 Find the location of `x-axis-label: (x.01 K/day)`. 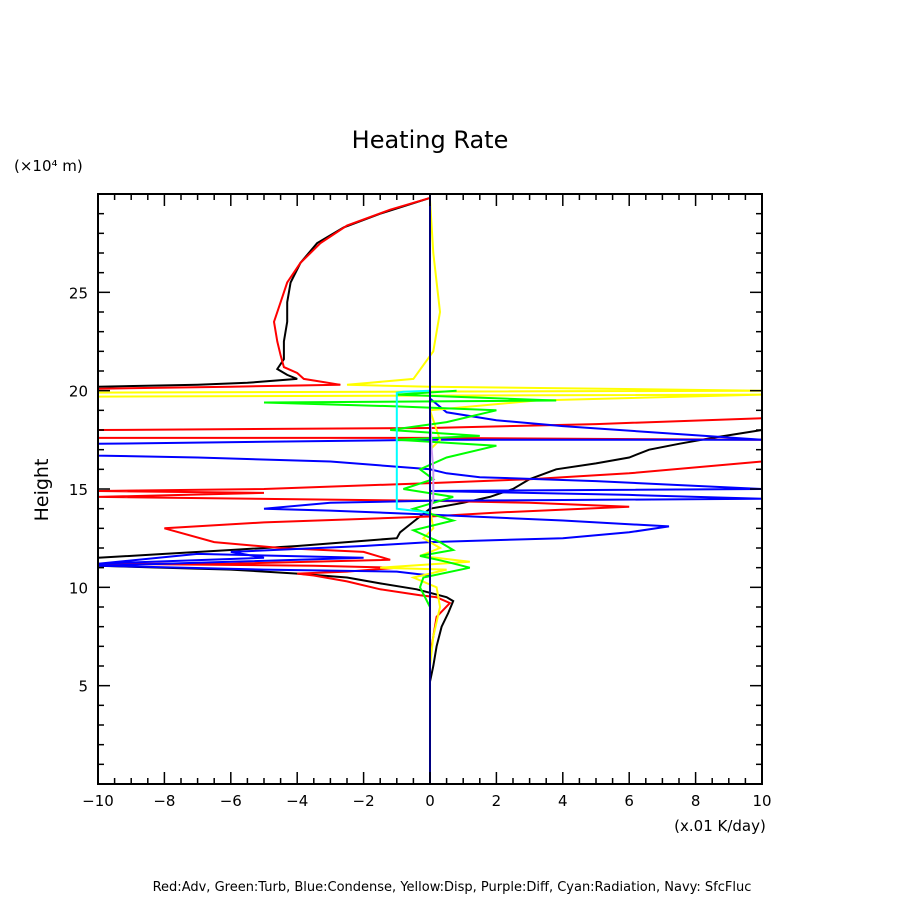

x-axis-label: (x.01 K/day) is located at coordinates (720, 826).